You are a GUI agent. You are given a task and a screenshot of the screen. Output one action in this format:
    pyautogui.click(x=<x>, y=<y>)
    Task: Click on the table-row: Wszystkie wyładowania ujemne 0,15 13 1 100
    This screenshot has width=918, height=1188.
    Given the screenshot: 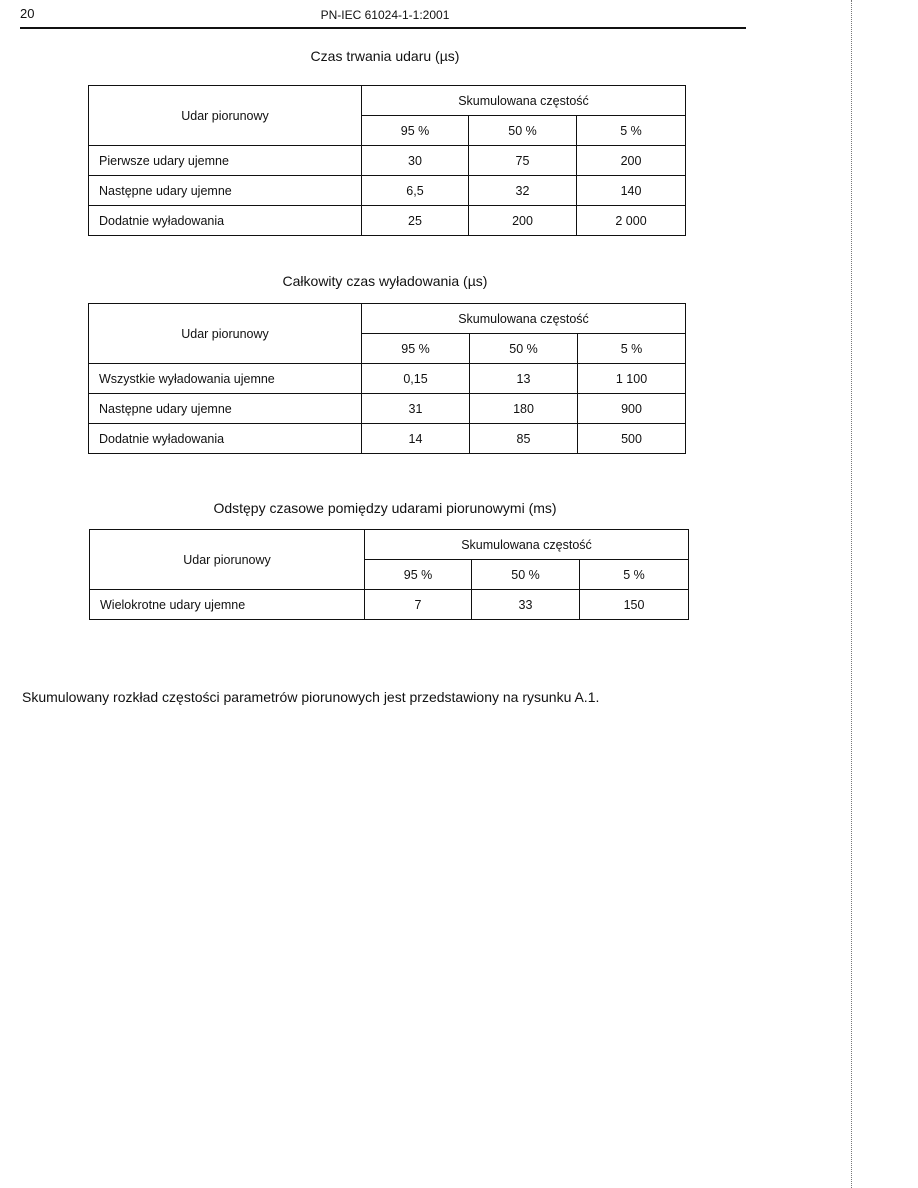 What is the action you would take?
    pyautogui.click(x=387, y=378)
    